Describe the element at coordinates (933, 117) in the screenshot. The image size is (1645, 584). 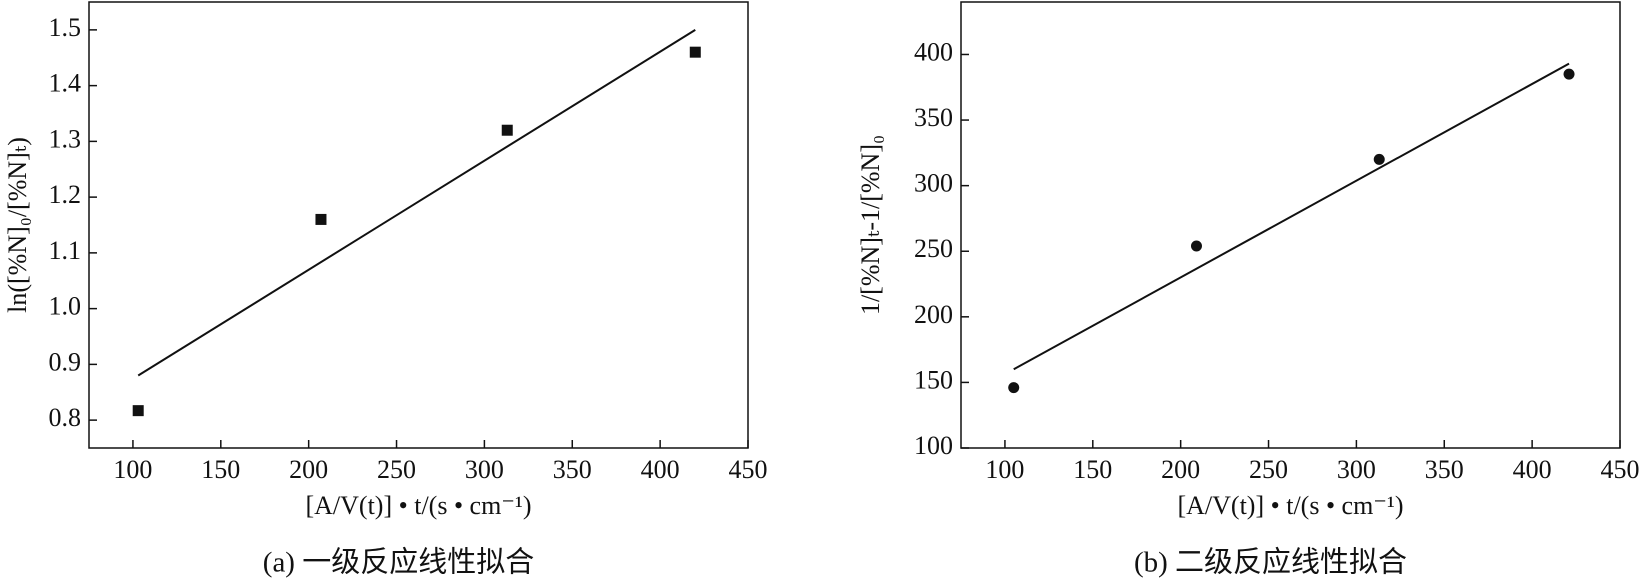
I see `y-tick-label: 350` at that location.